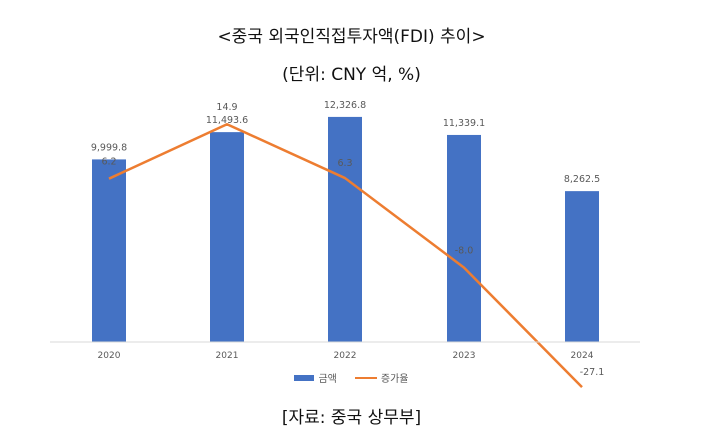 This screenshot has width=703, height=447. Describe the element at coordinates (592, 372) in the screenshot. I see `growth-label-2024: -27.1` at that location.